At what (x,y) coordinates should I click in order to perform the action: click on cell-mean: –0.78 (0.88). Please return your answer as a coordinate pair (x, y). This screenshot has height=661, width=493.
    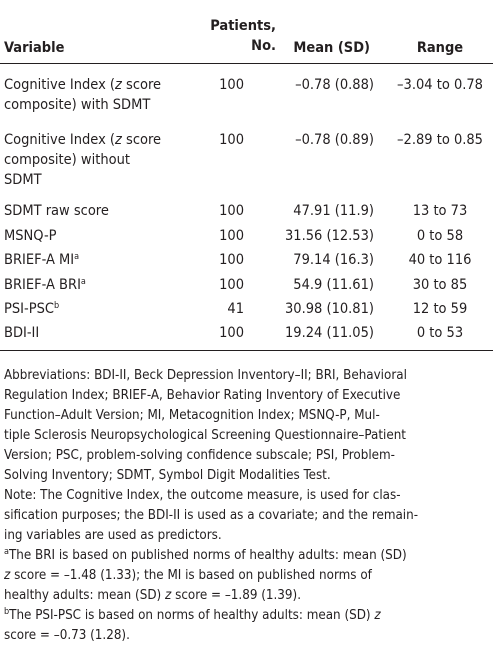
    Looking at the image, I should click on (334, 85).